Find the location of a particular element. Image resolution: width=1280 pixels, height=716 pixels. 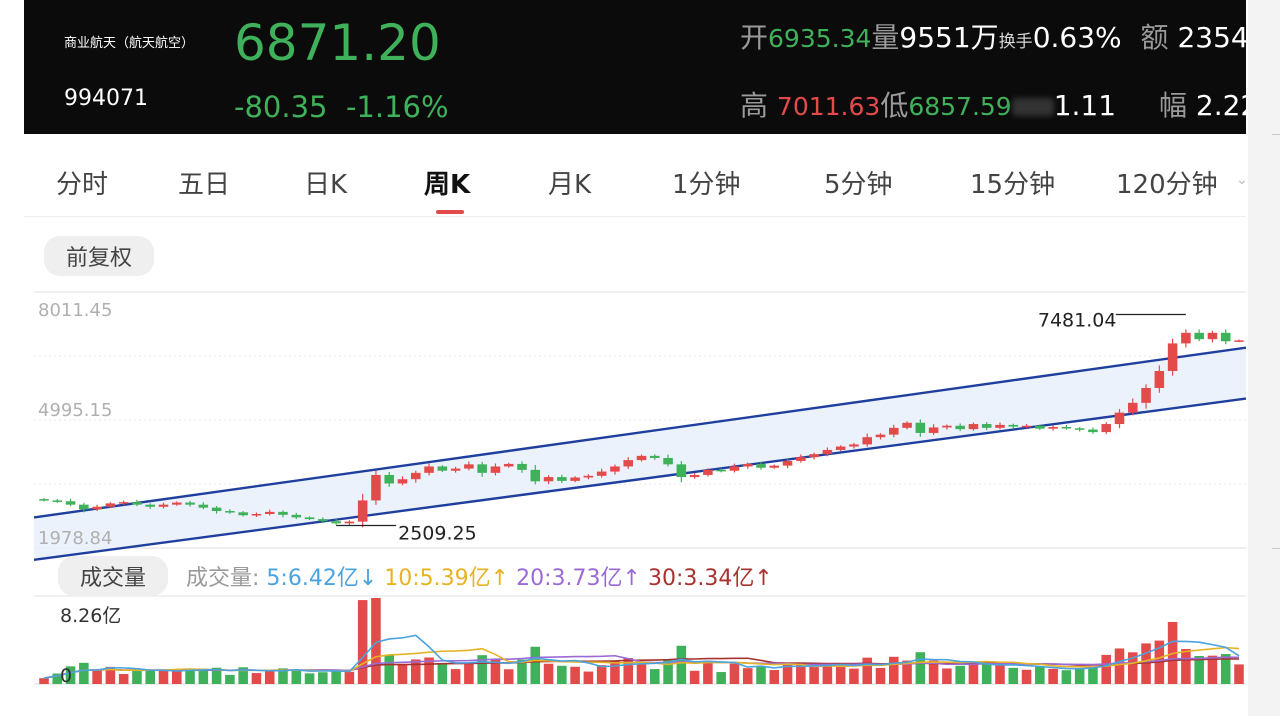

turnover-label: 换手 is located at coordinates (1015, 42).